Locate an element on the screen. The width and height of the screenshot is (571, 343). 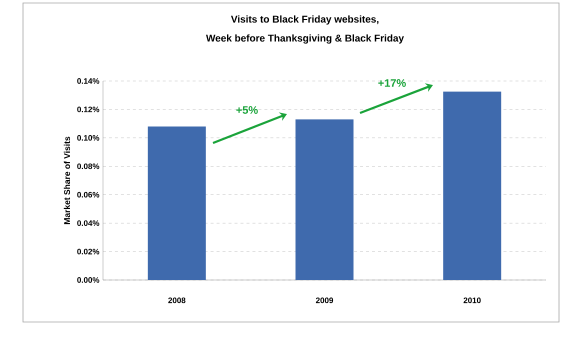
y-axis-title: Market Share of Visits is located at coordinates (67, 180).